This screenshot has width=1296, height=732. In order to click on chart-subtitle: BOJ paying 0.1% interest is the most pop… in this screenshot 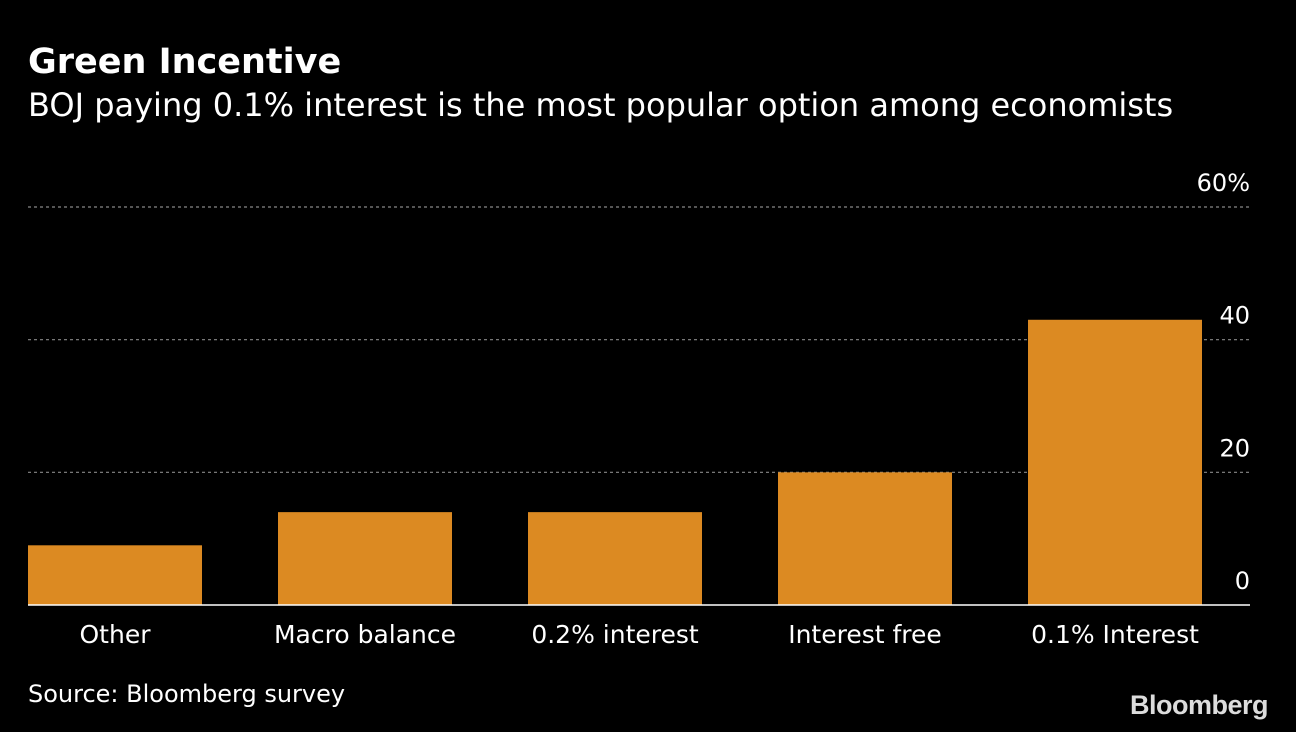, I will do `click(601, 105)`.